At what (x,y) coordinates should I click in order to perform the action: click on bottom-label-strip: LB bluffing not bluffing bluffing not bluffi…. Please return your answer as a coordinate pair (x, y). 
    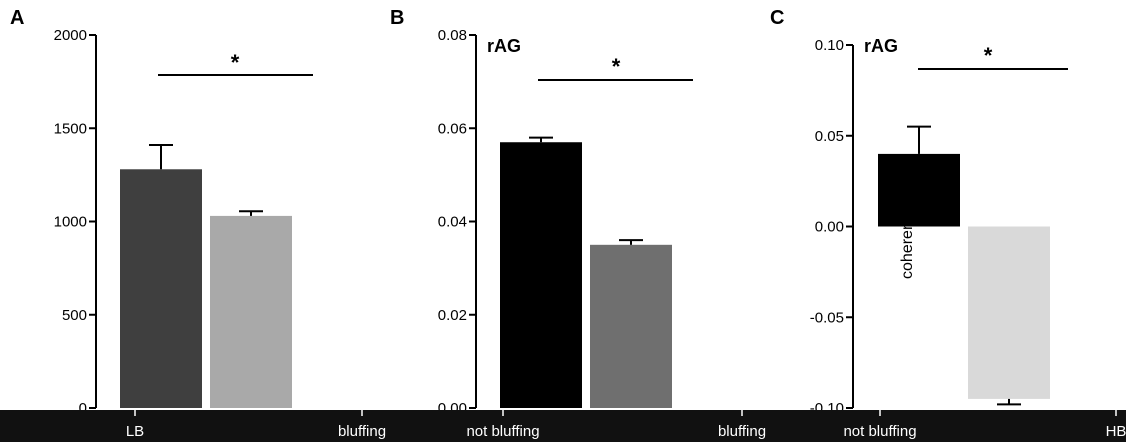
    Looking at the image, I should click on (563, 426).